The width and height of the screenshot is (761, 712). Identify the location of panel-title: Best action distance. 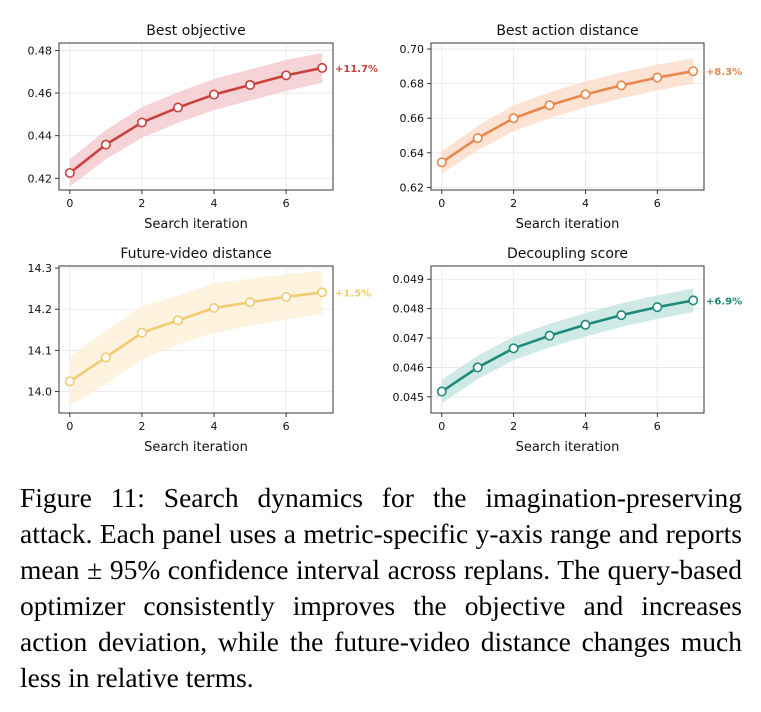
(567, 31).